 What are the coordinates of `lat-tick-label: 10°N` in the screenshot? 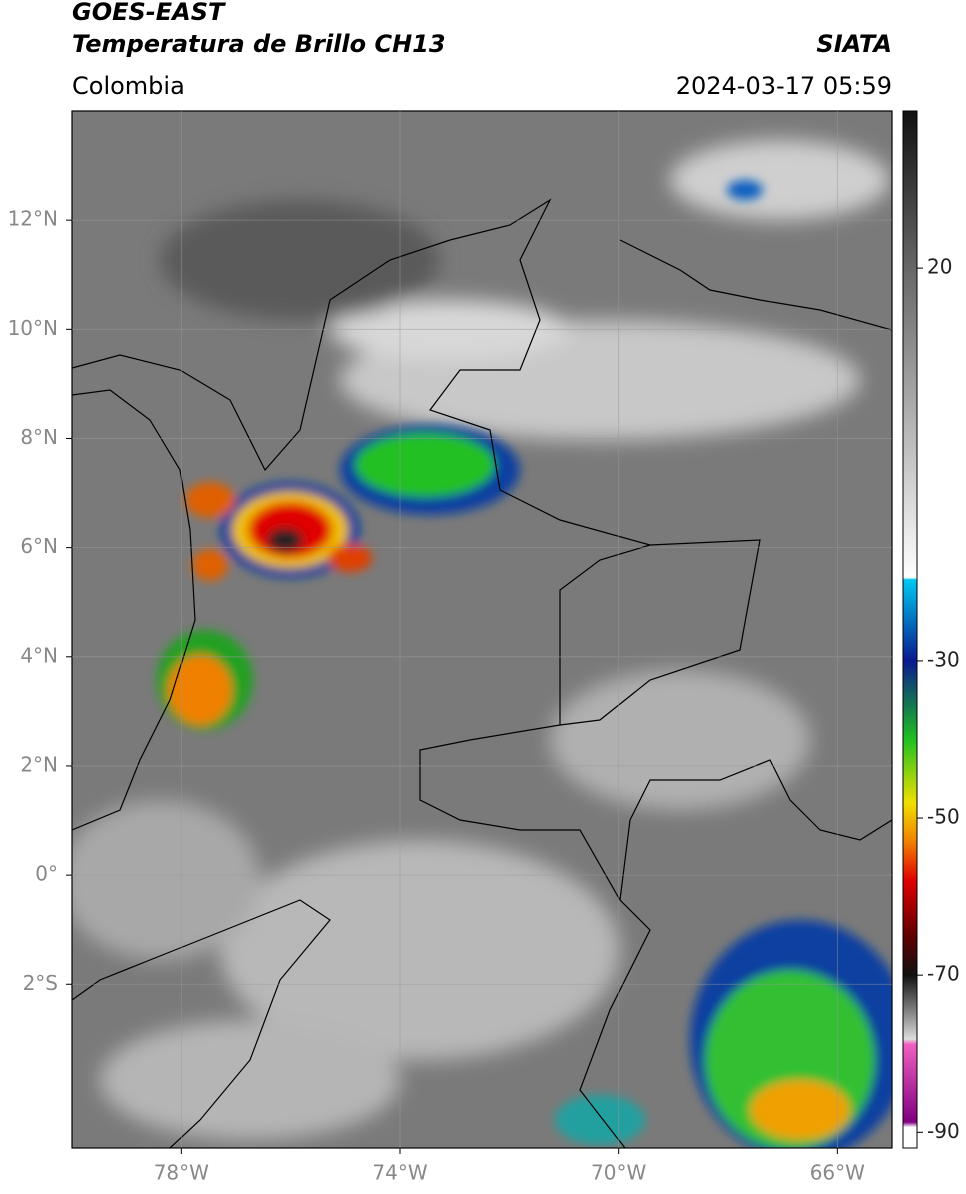 It's located at (33, 328).